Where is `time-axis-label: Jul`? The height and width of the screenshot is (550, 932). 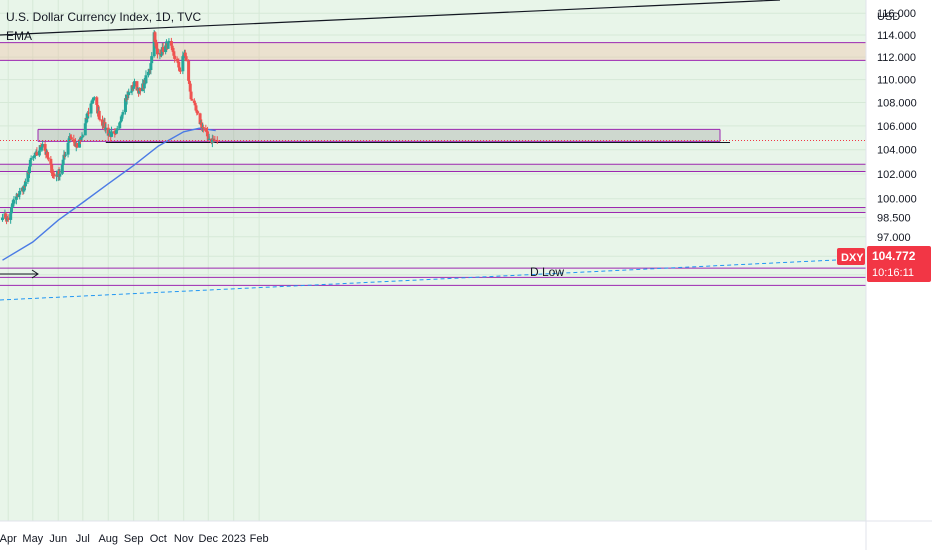 time-axis-label: Jul is located at coordinates (83, 539).